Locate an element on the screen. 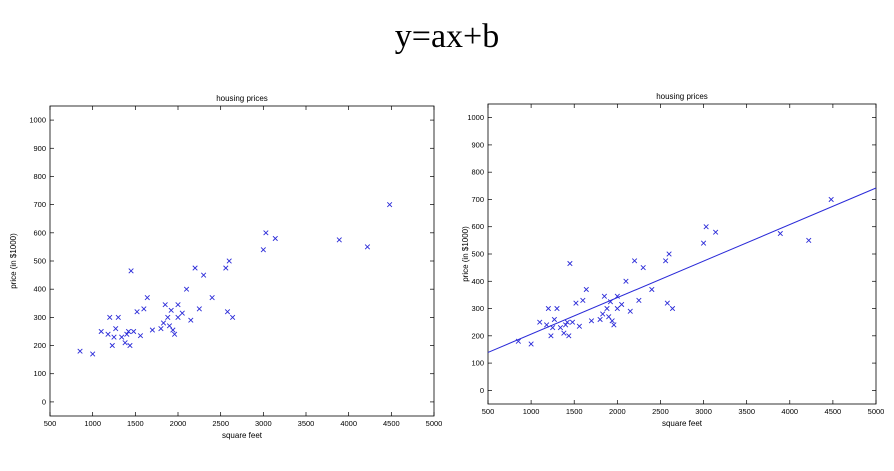 This screenshot has height=471, width=894. y-tick-label: 900 is located at coordinates (477, 144).